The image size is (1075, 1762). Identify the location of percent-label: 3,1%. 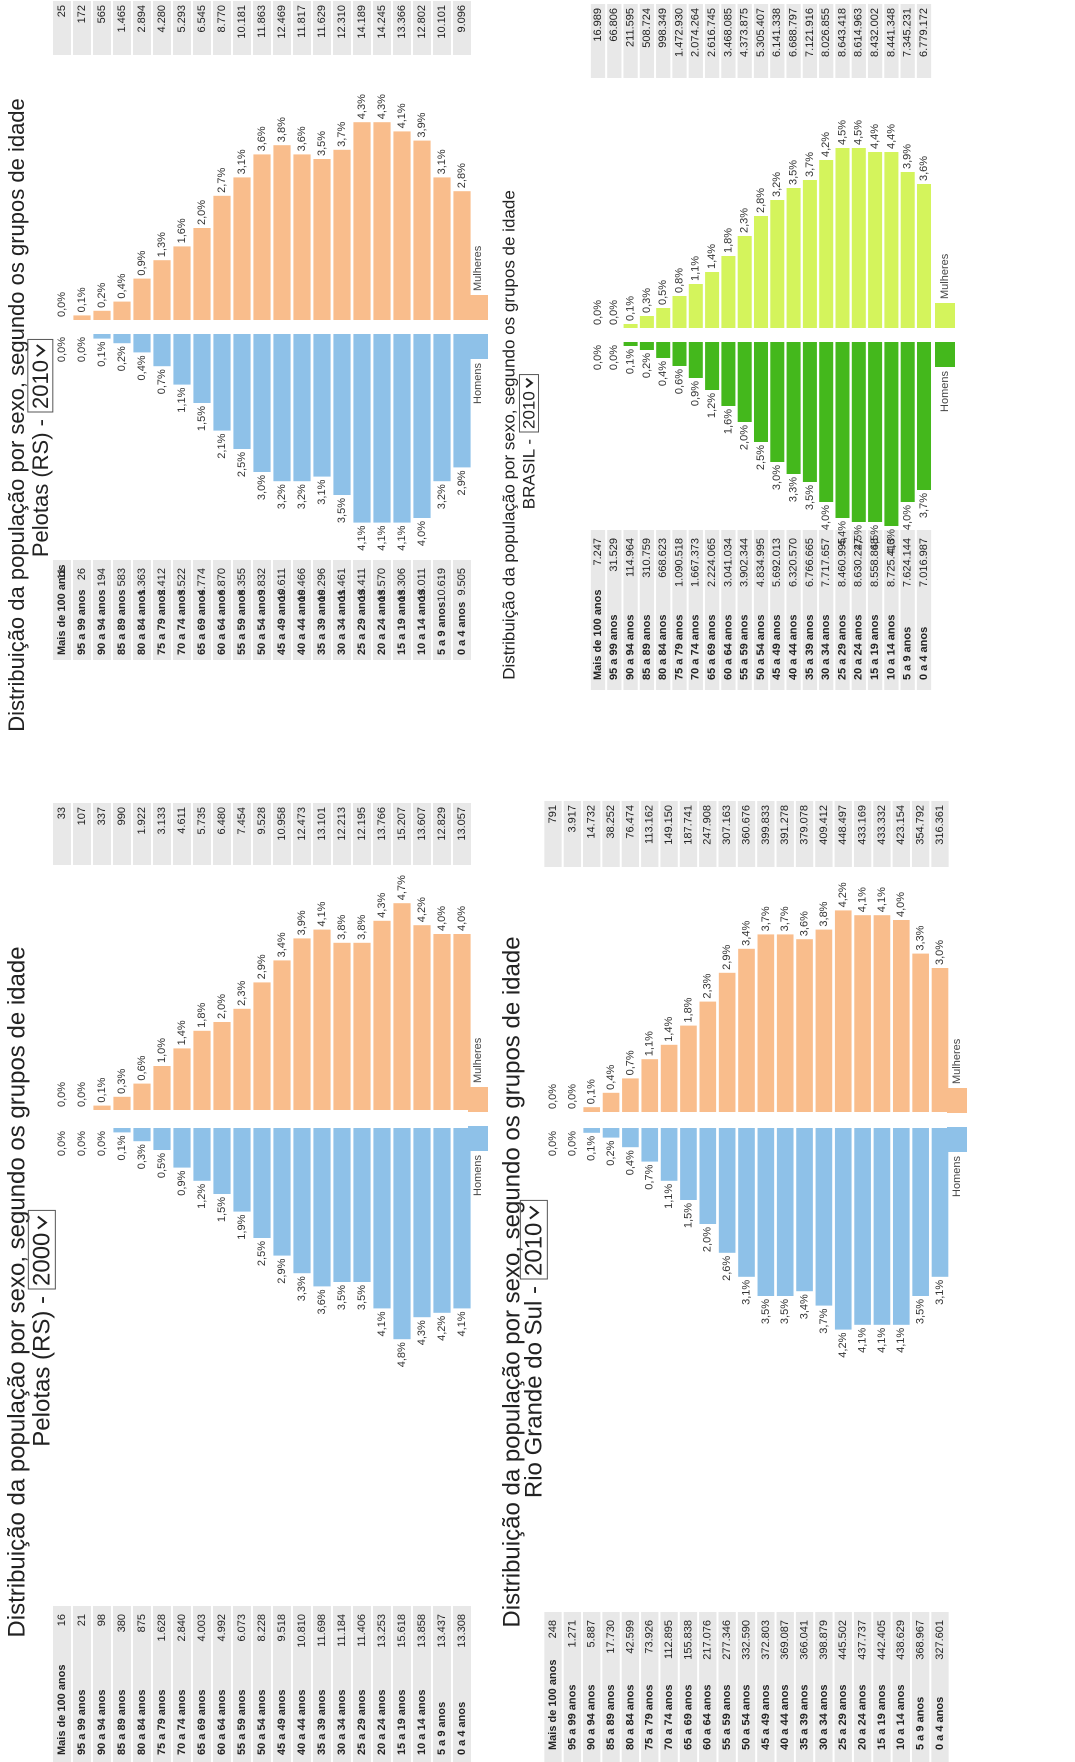
(322, 491).